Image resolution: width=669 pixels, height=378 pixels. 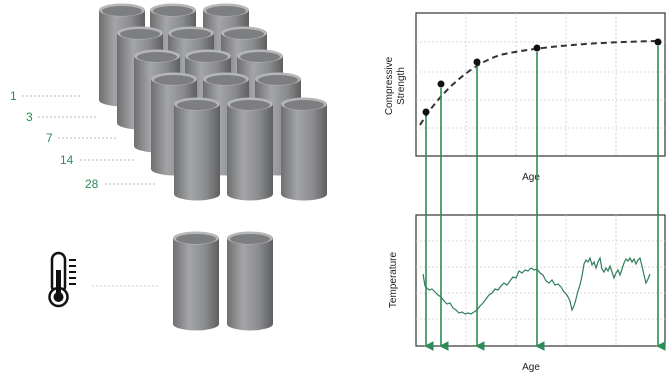 I want to click on temperature-chart-frame, so click(x=540, y=280).